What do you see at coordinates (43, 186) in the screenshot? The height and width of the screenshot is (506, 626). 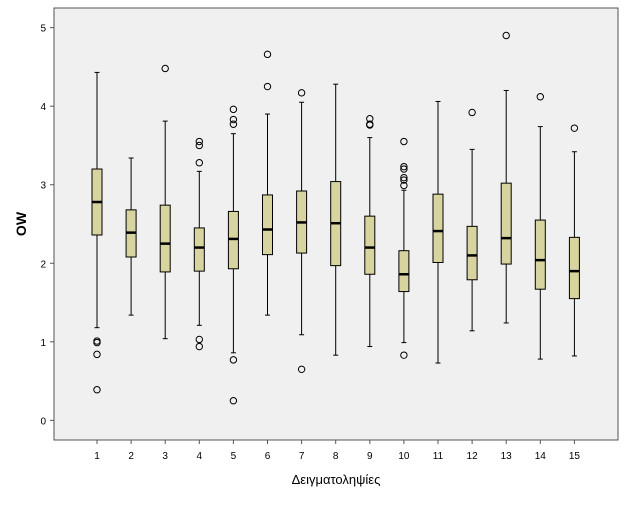 I see `y-tick-label: 3` at bounding box center [43, 186].